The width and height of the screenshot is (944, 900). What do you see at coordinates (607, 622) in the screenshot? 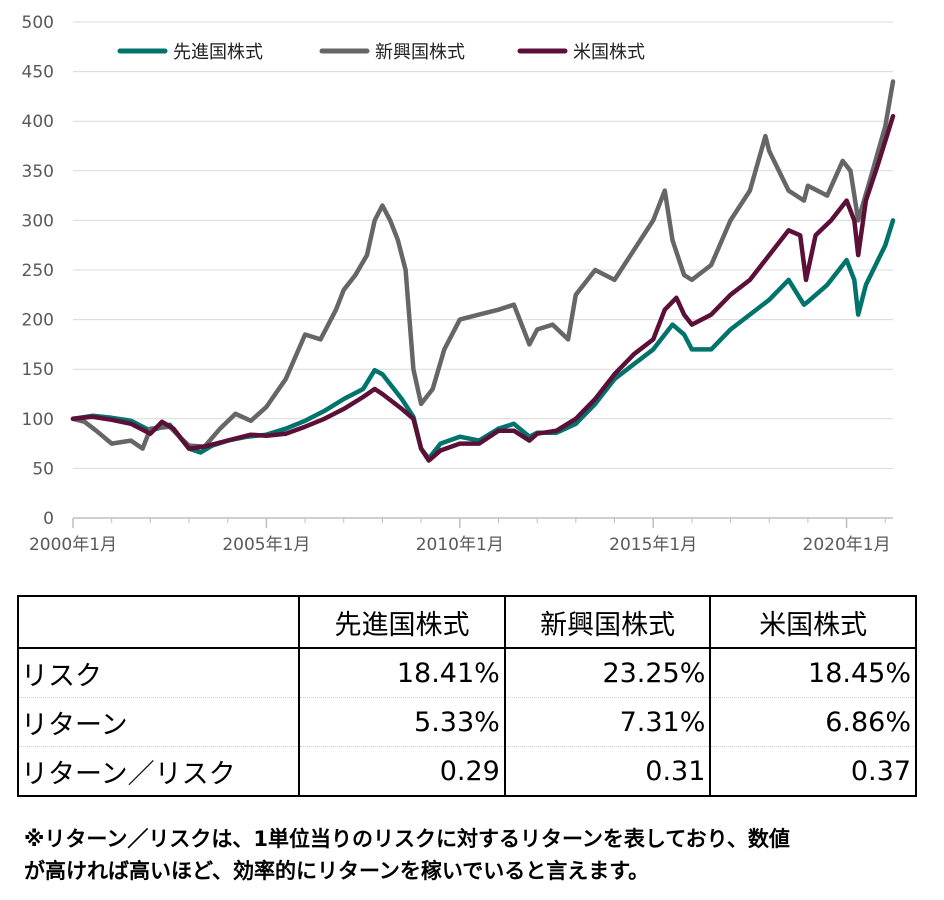
I see `table-header-emerging: 新興国株式` at bounding box center [607, 622].